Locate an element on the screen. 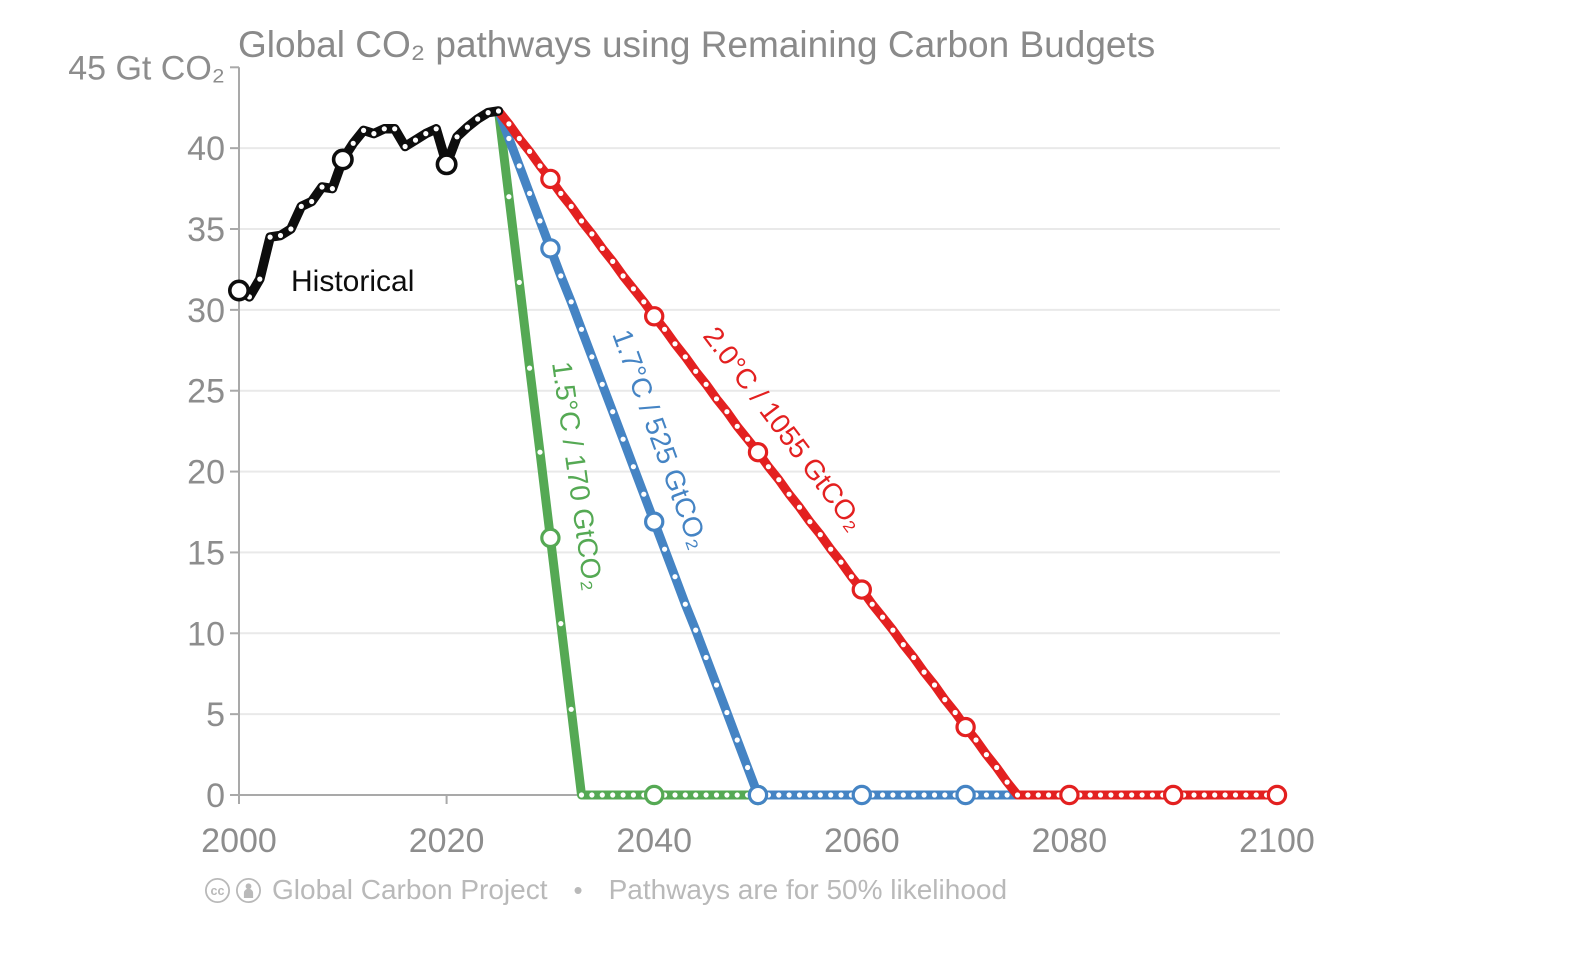 Image resolution: width=1574 pixels, height=953 pixels. pathway-2.0C-dot-2069 is located at coordinates (955, 712).